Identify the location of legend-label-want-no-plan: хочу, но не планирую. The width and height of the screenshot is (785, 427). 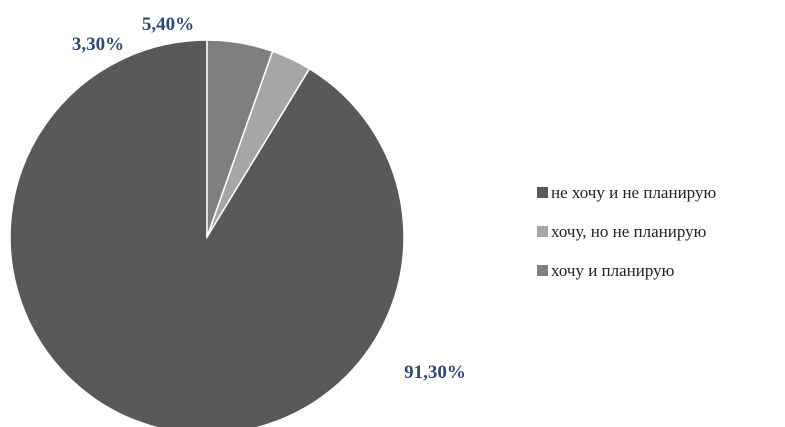
(629, 231).